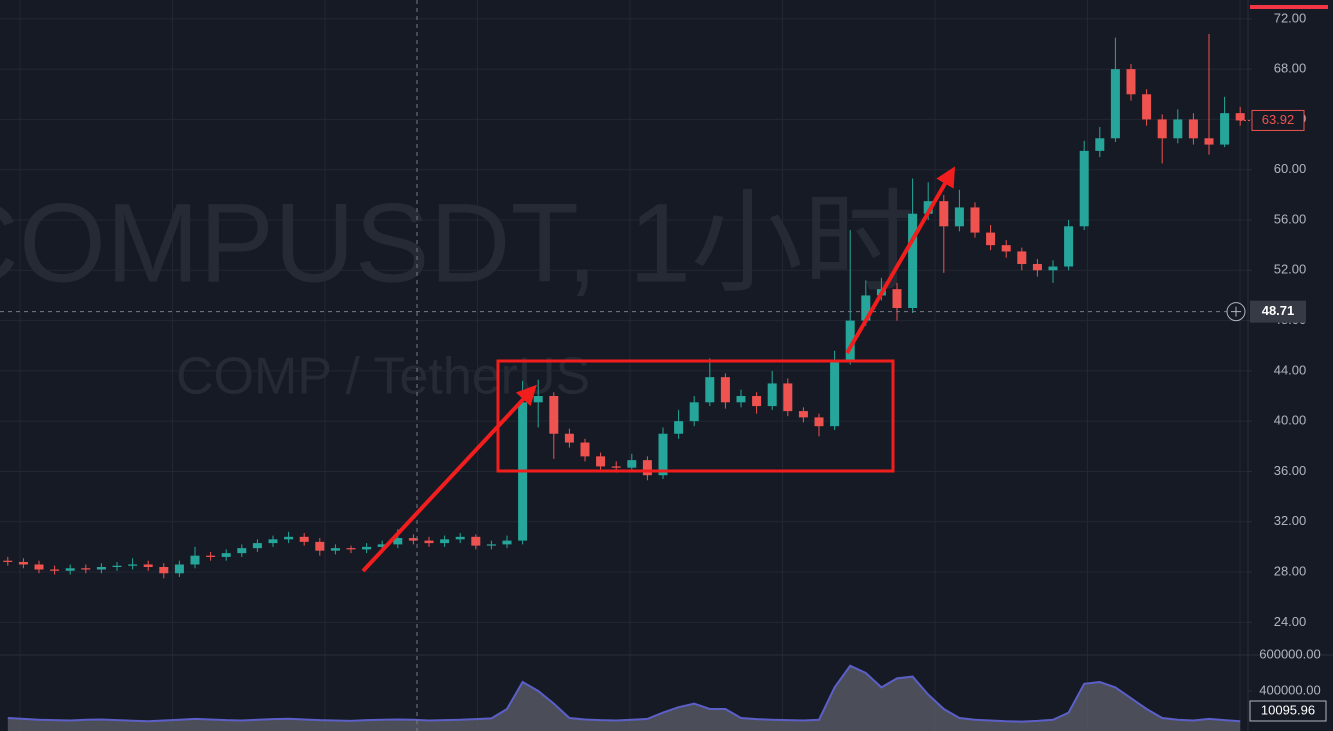  What do you see at coordinates (624, 693) in the screenshot?
I see `volume-line` at bounding box center [624, 693].